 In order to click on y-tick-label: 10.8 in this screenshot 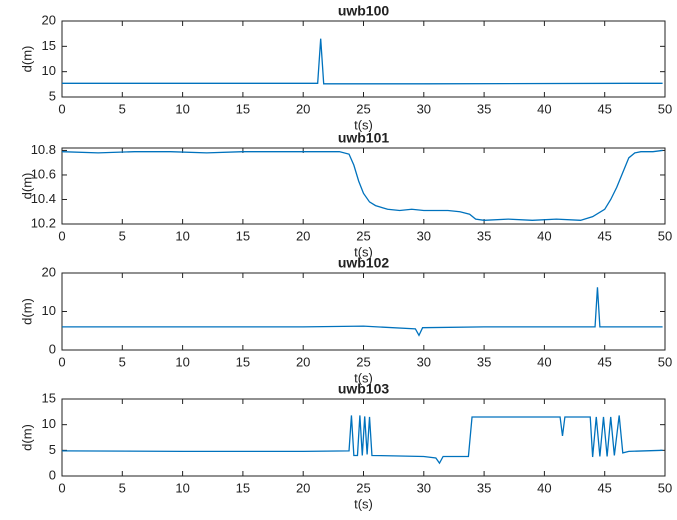, I will do `click(43, 149)`.